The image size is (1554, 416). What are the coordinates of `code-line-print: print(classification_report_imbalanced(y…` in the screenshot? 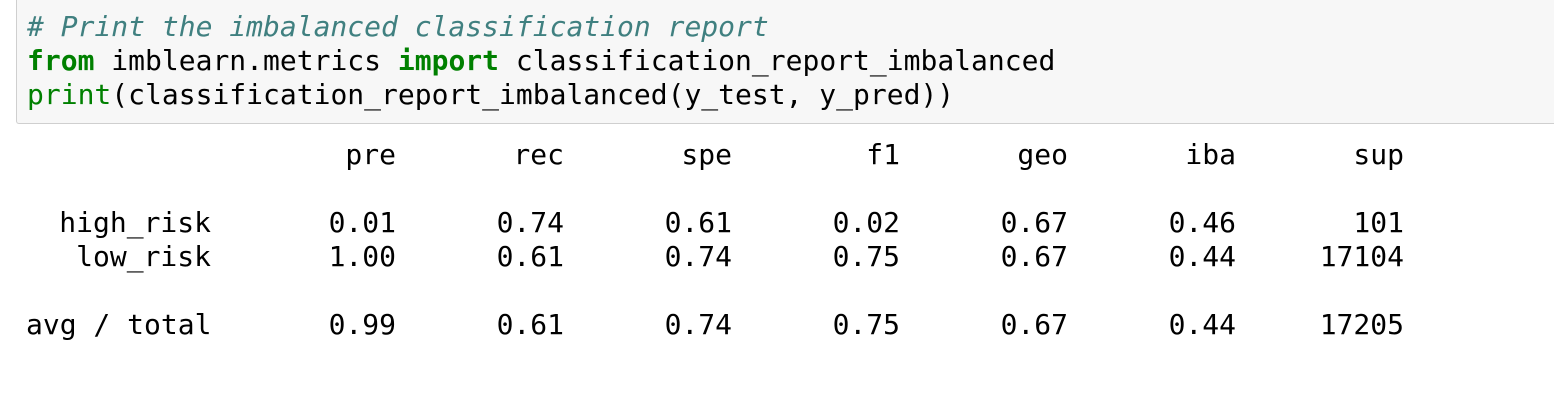 It's located at (490, 95).